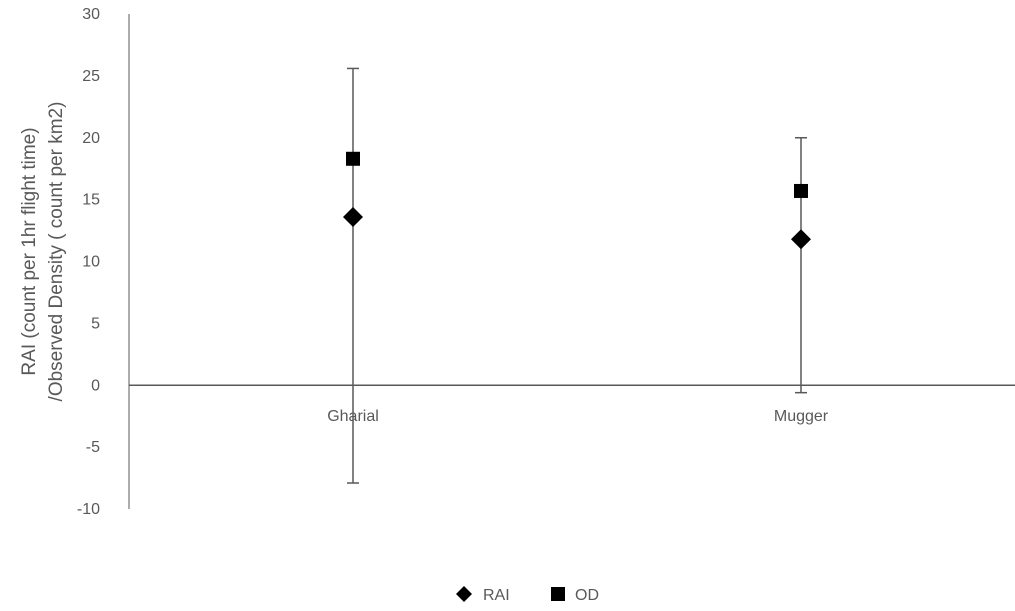 The width and height of the screenshot is (1015, 611). Describe the element at coordinates (801, 416) in the screenshot. I see `x-tick-label: Mugger` at that location.